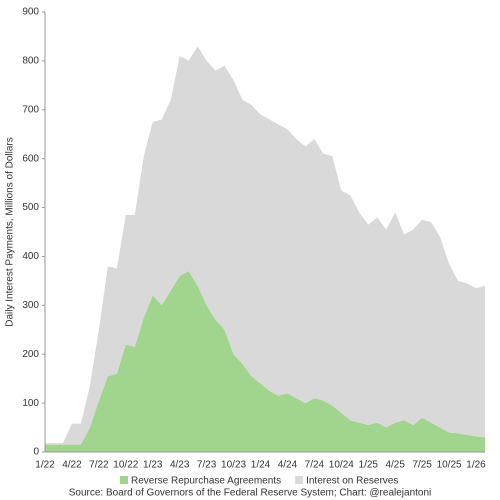 The height and width of the screenshot is (500, 500). What do you see at coordinates (352, 481) in the screenshot?
I see `legend-label: Interest on Reserves` at bounding box center [352, 481].